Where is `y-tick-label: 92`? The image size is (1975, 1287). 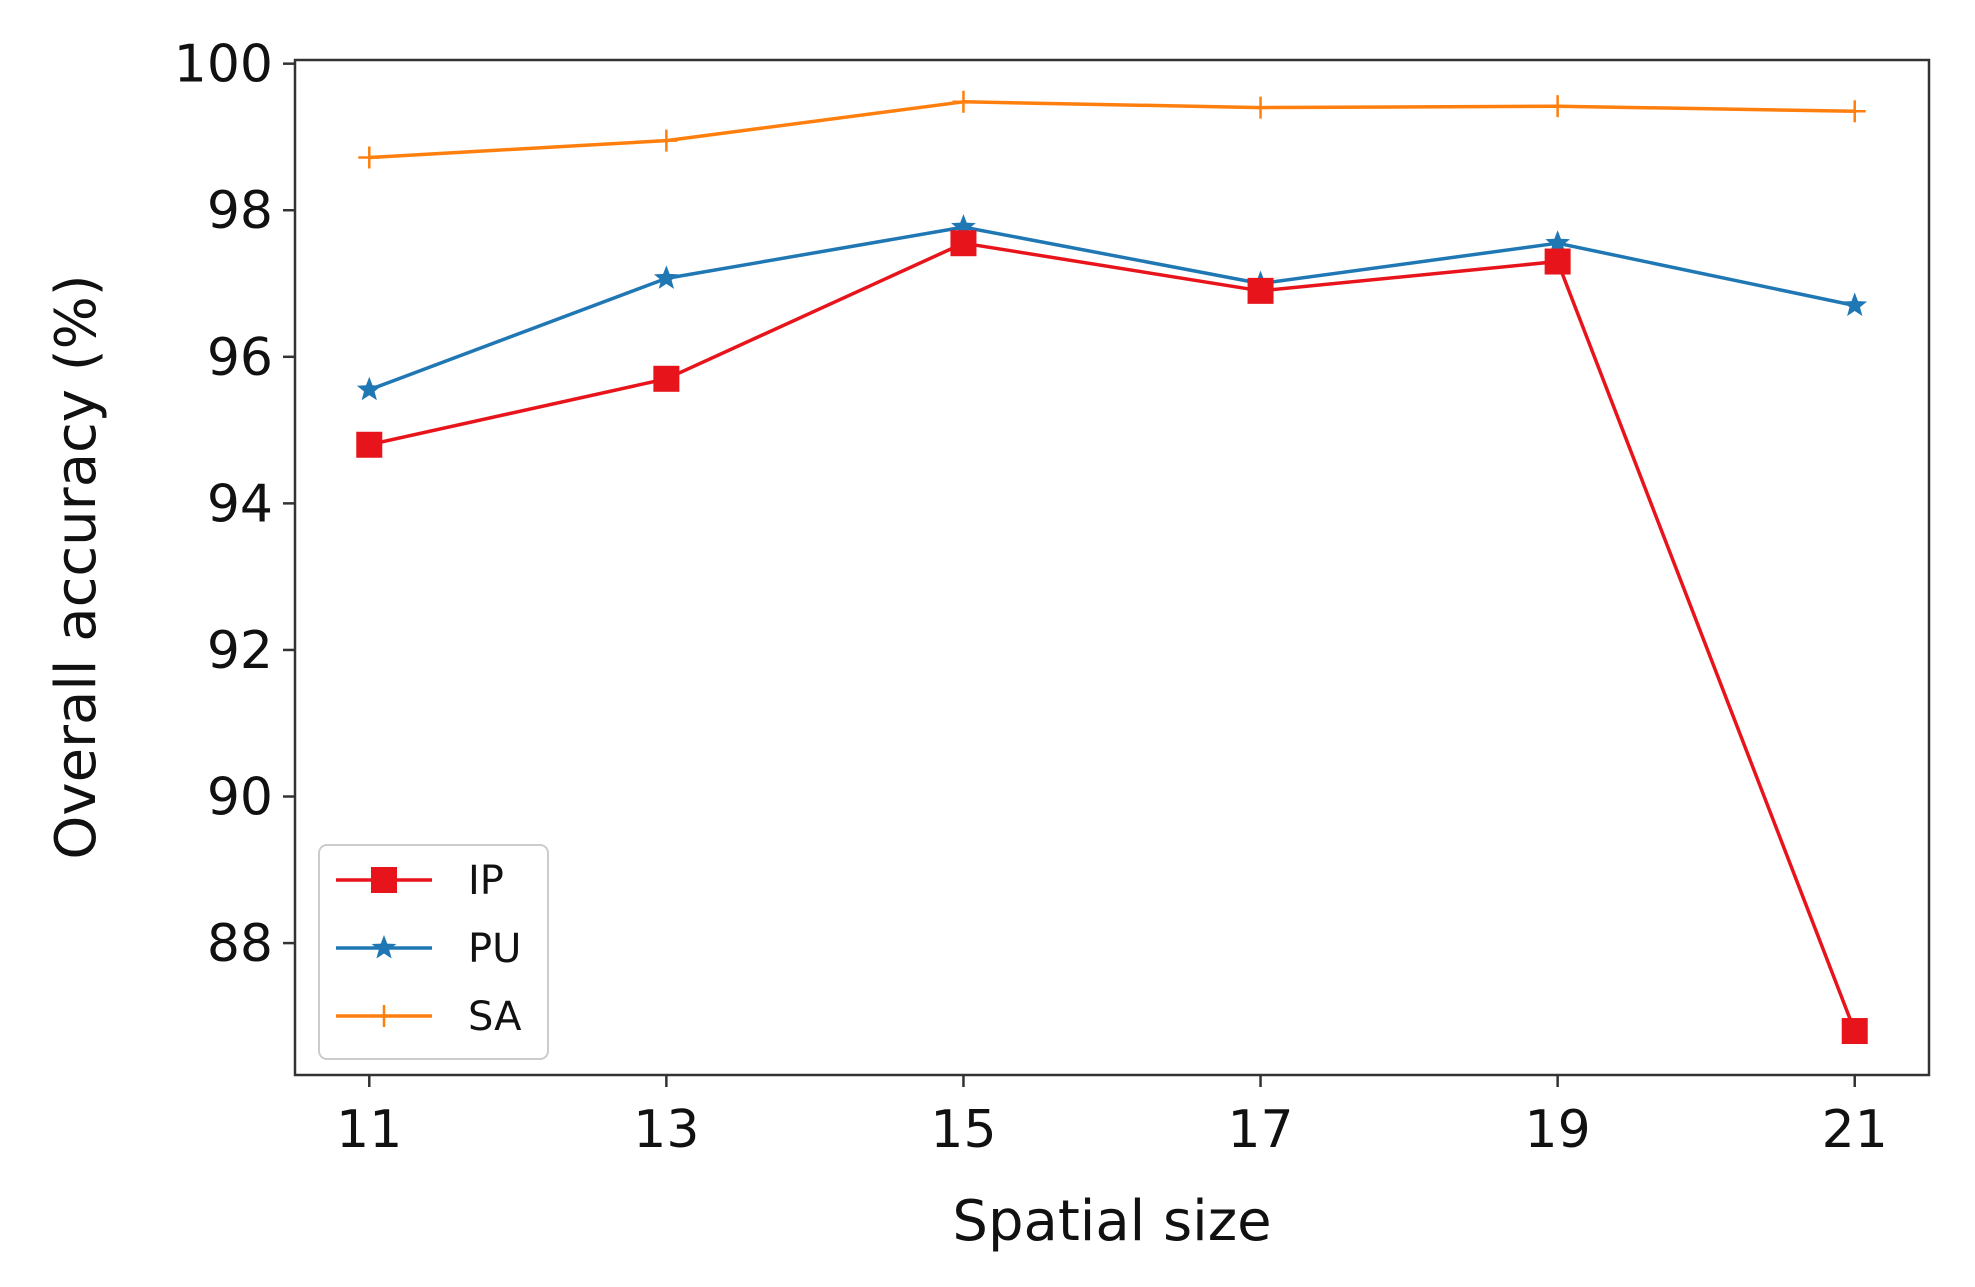 y-tick-label: 92 is located at coordinates (240, 651).